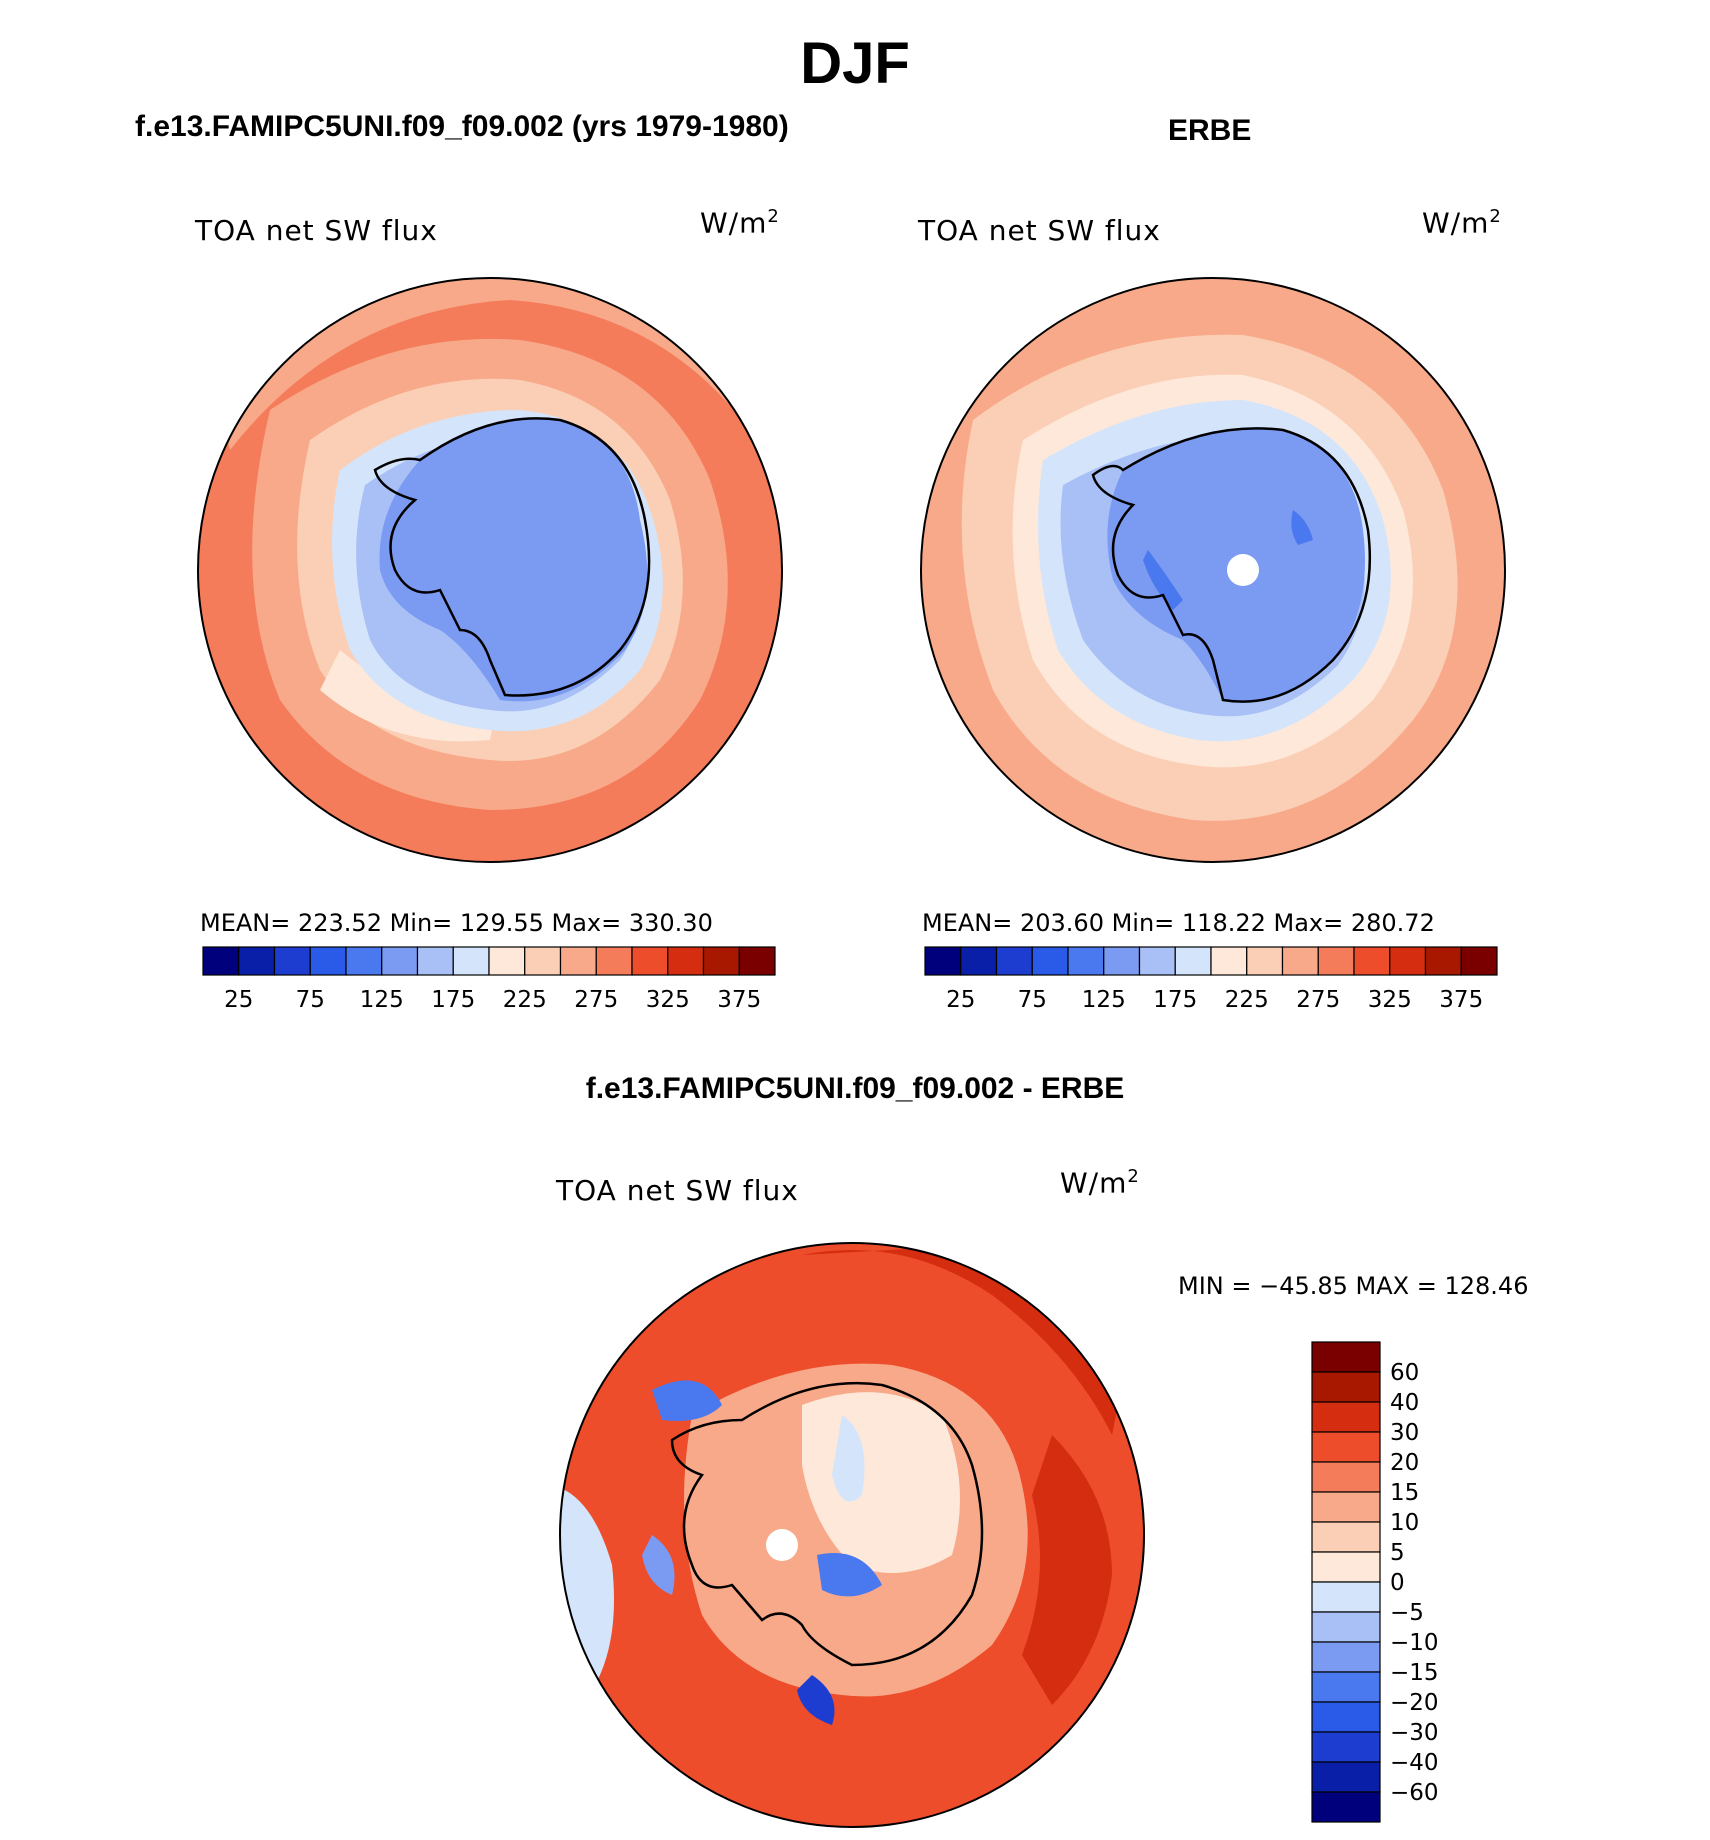 The width and height of the screenshot is (1710, 1840). Describe the element at coordinates (855, 1088) in the screenshot. I see `diff-panel-title: f.e13.FAMIPC5UNI.f09_f09.002 - ERBE` at that location.